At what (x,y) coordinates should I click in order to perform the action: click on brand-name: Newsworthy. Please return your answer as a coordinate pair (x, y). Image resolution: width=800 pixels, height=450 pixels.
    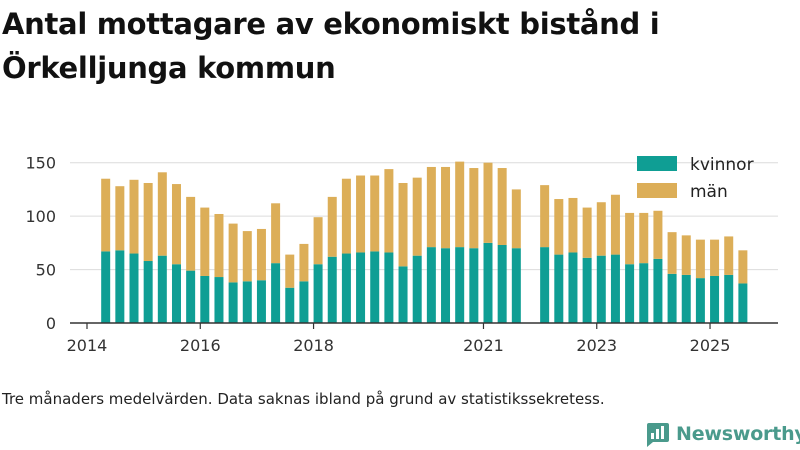
    Looking at the image, I should click on (738, 434).